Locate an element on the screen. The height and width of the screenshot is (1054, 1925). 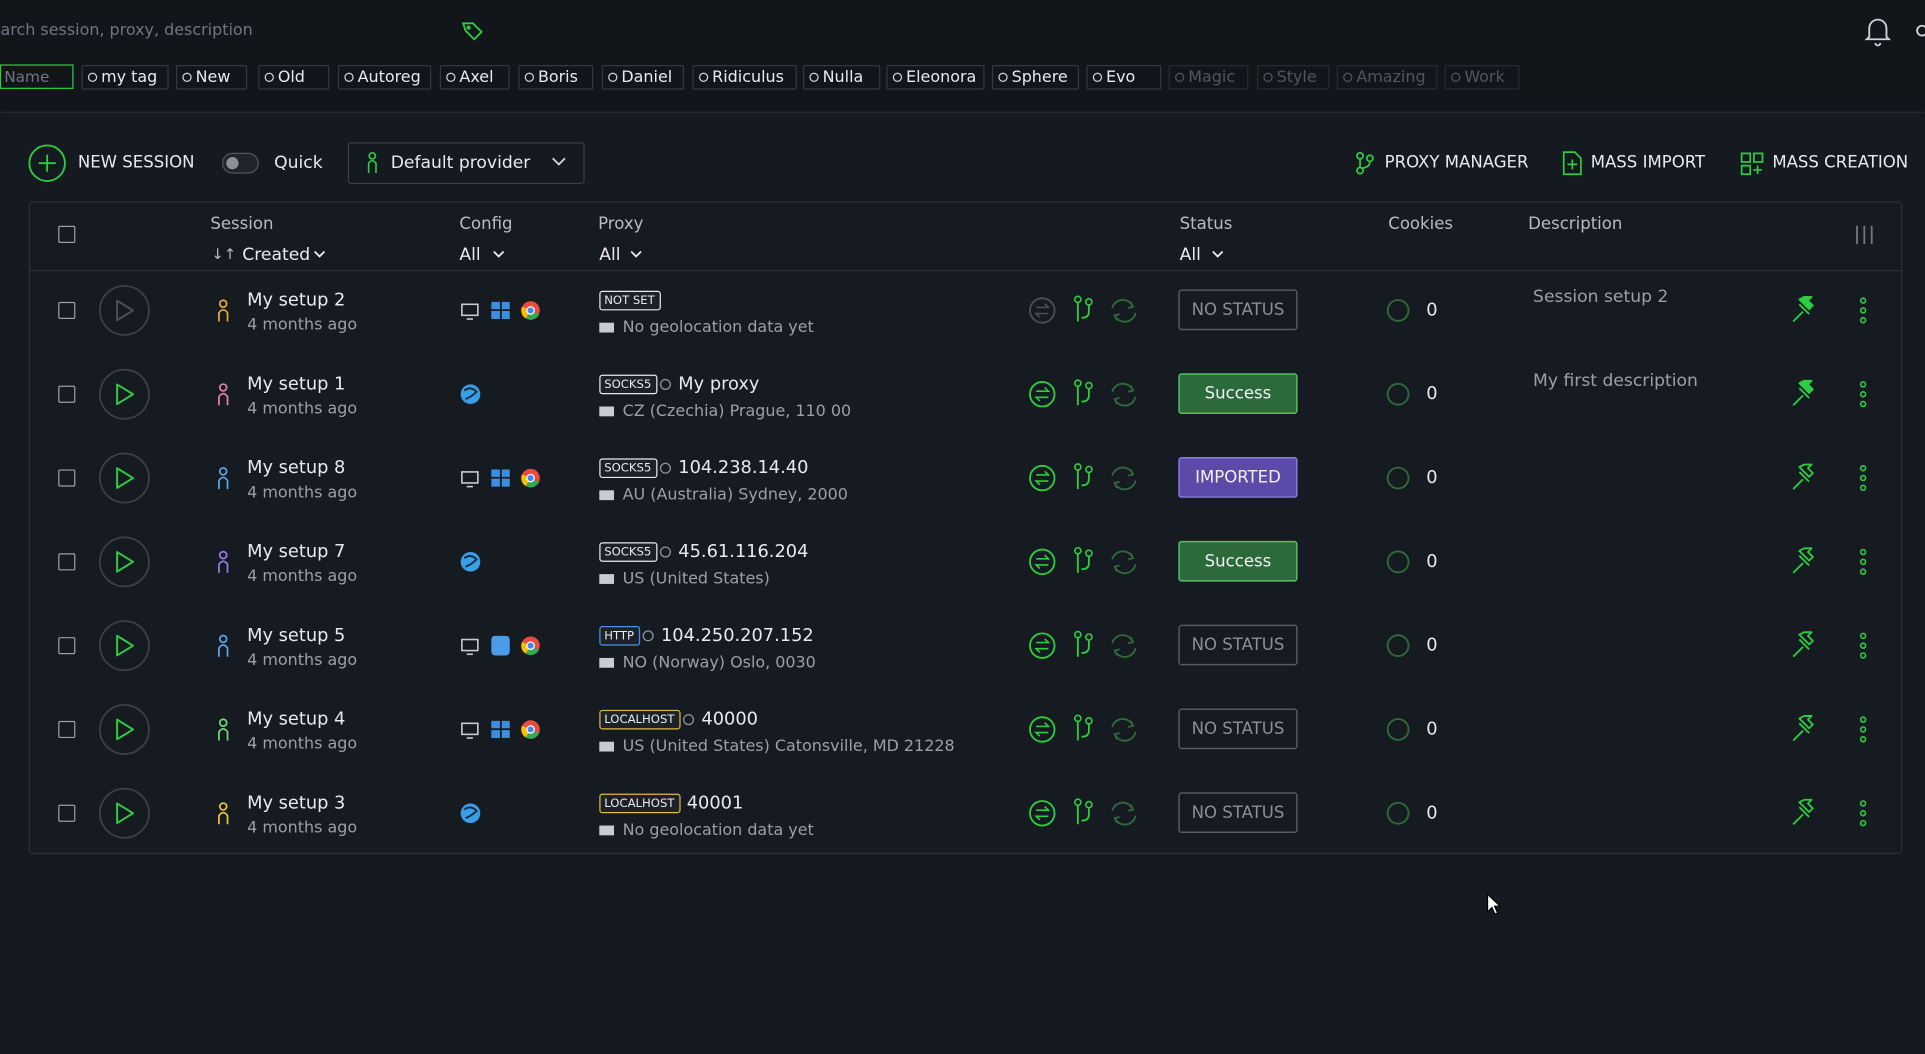
mass-import-button: MASS IMPORT is located at coordinates (1634, 163).